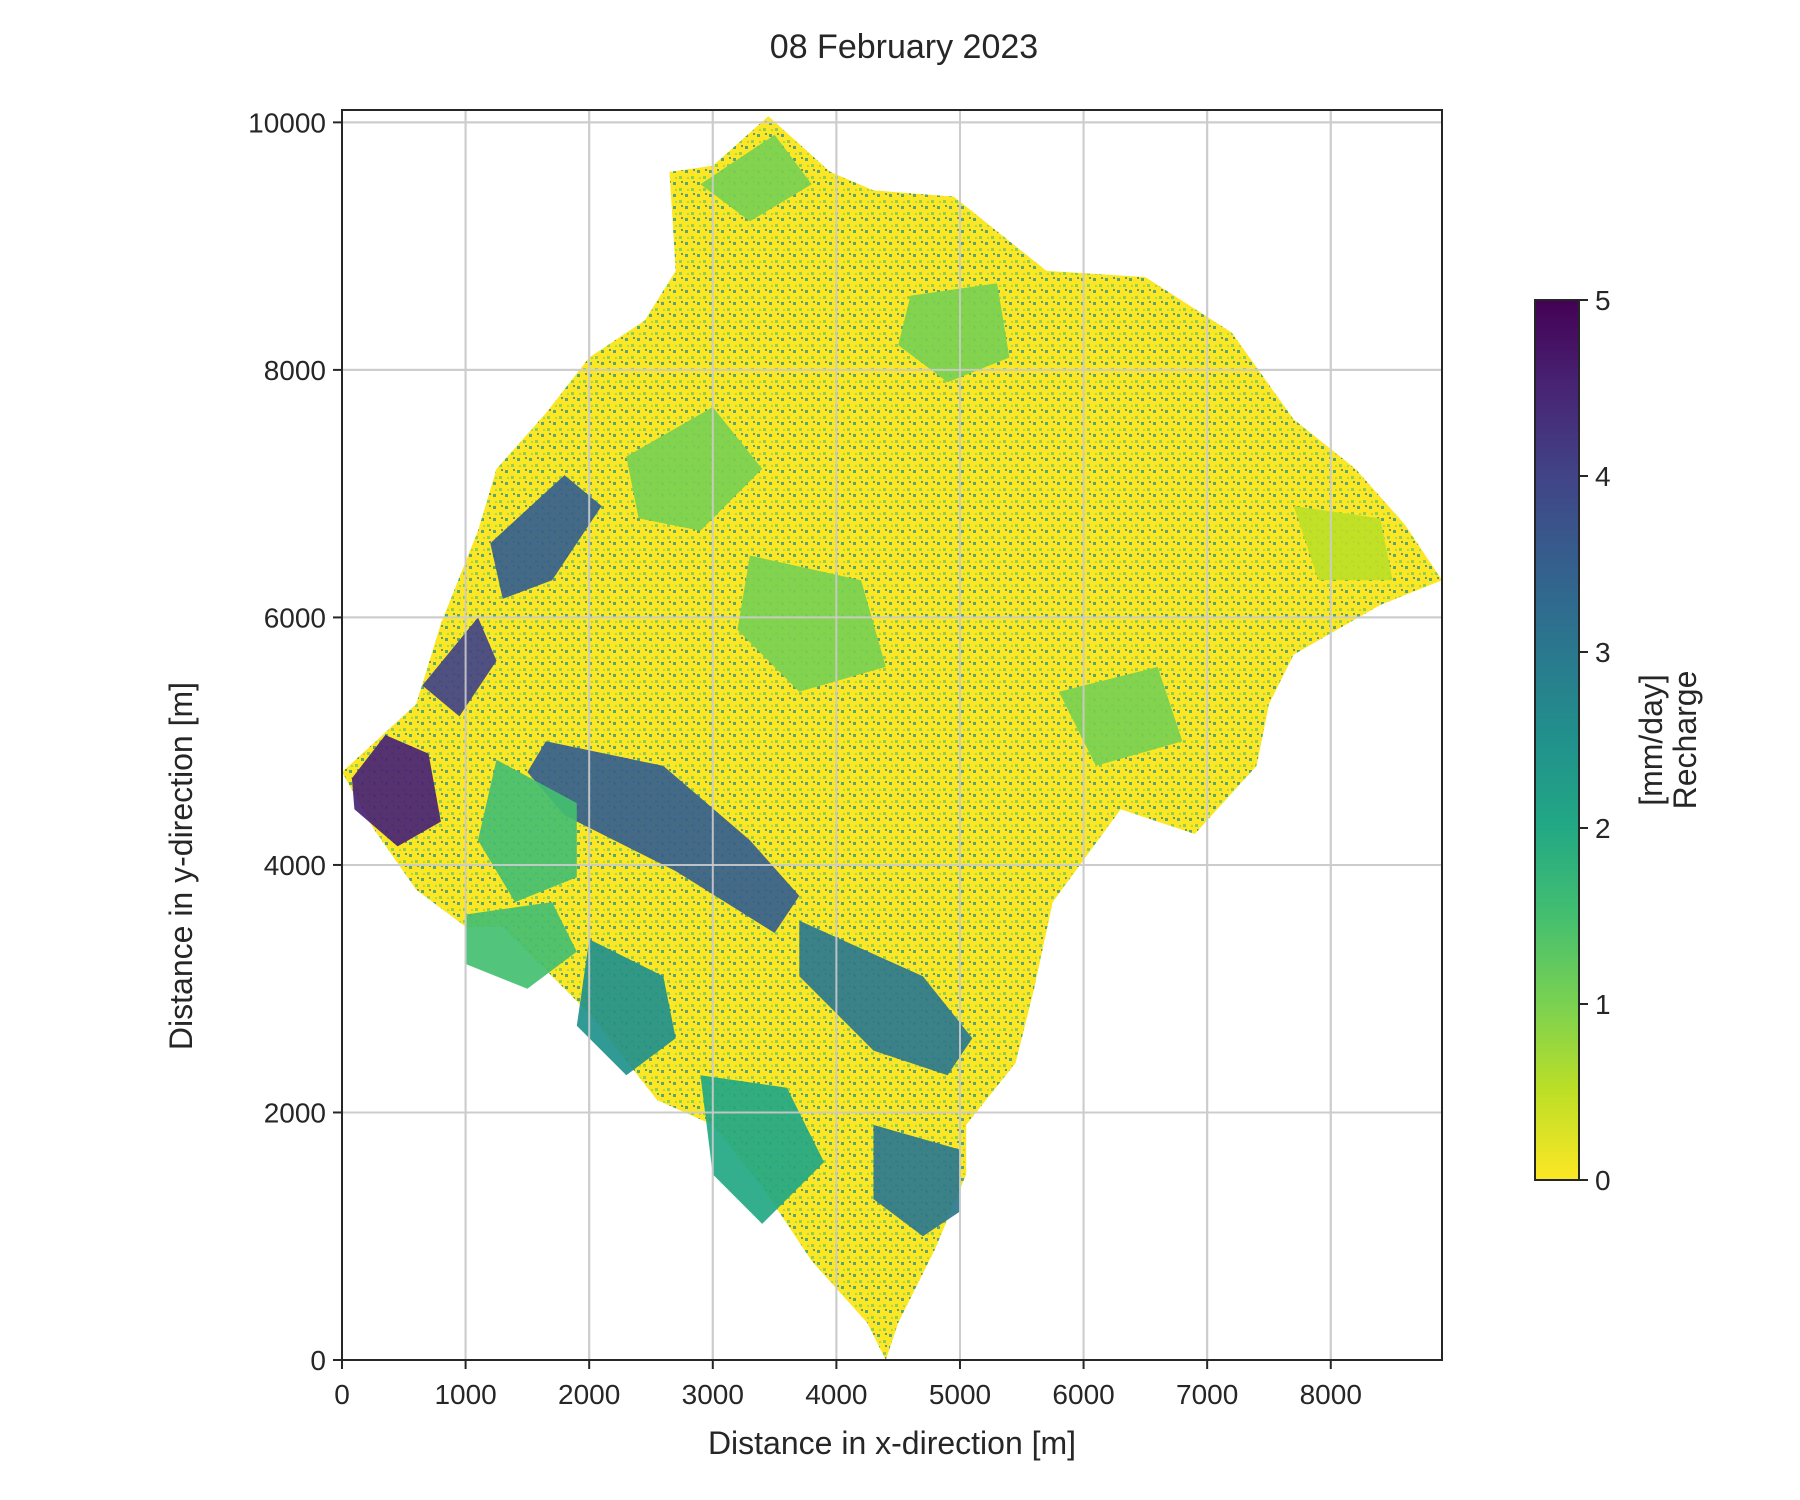  Describe the element at coordinates (836, 1394) in the screenshot. I see `x-tick-label: 4000` at that location.